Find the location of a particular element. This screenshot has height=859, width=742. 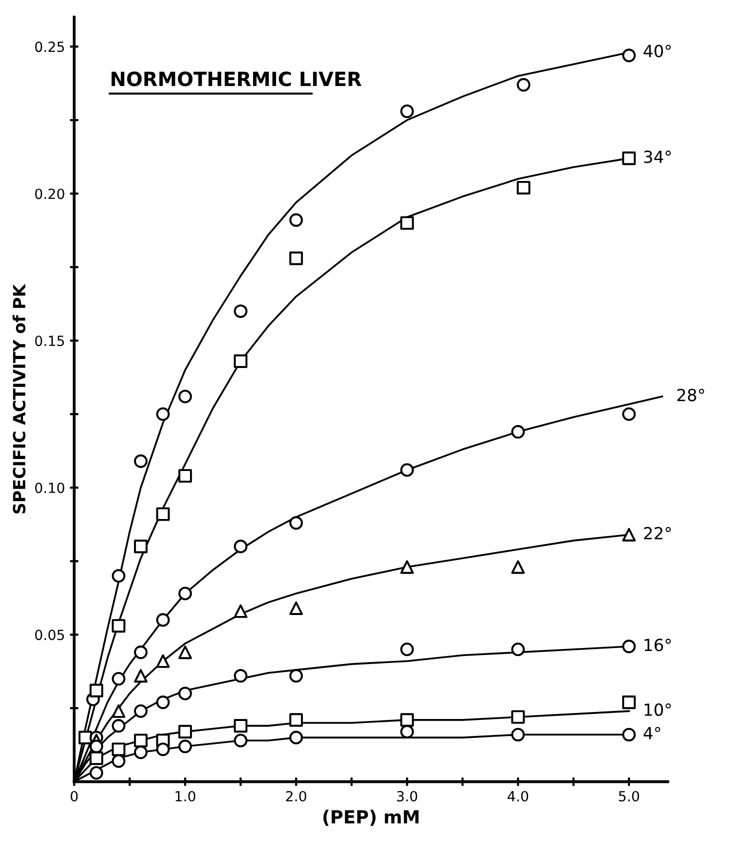

series-label: 40° is located at coordinates (657, 51).